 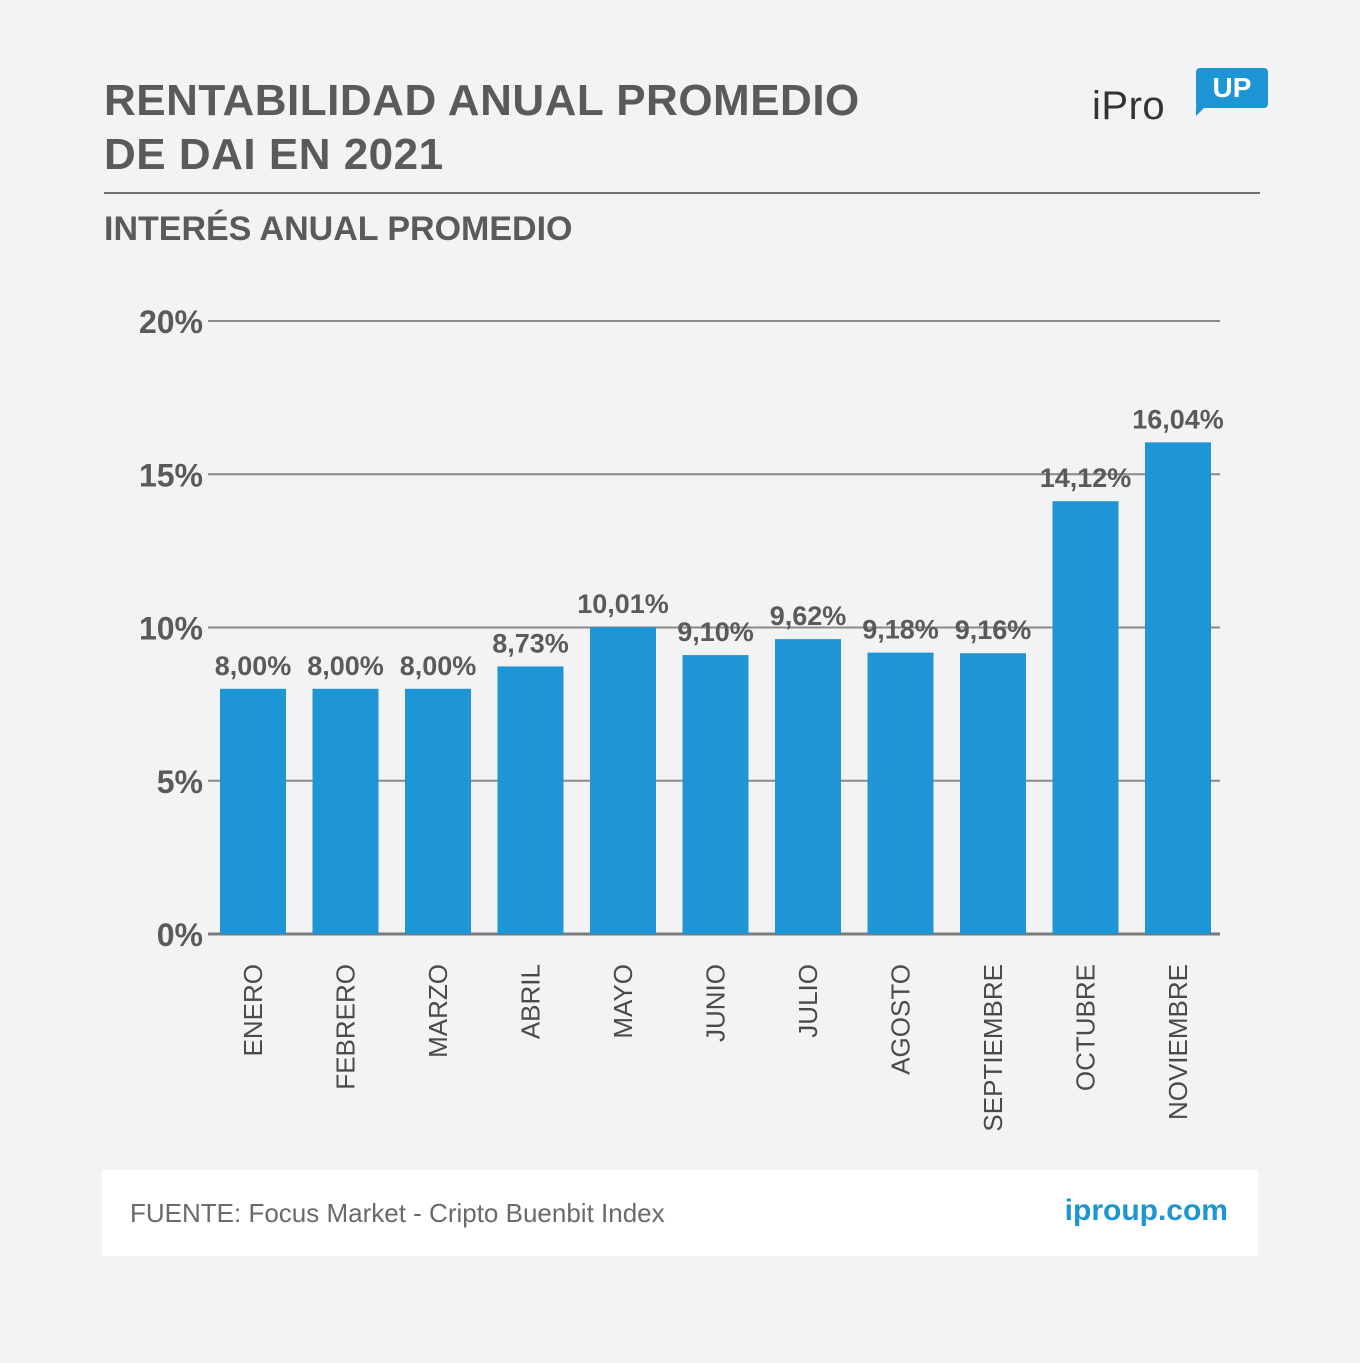 What do you see at coordinates (171, 475) in the screenshot?
I see `y-tick-label: 15%` at bounding box center [171, 475].